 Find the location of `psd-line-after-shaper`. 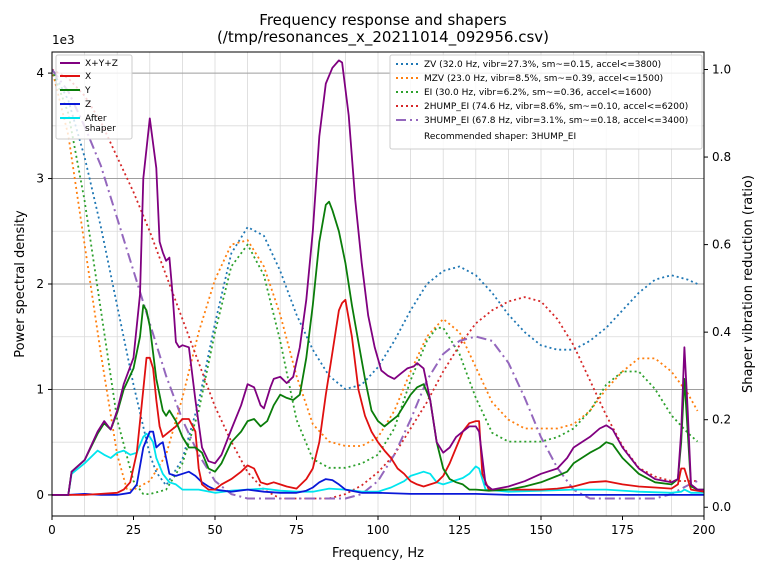

psd-line-after-shaper is located at coordinates (378, 464).